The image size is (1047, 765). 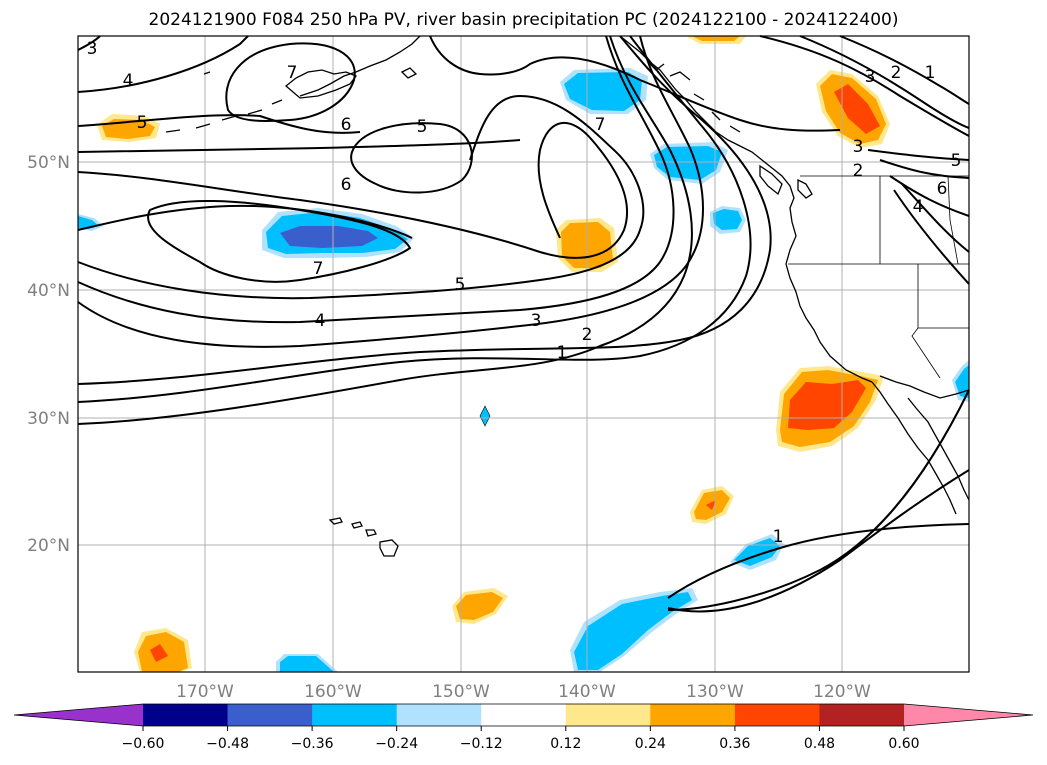 I want to click on lat-label: 30°N, so click(x=48, y=419).